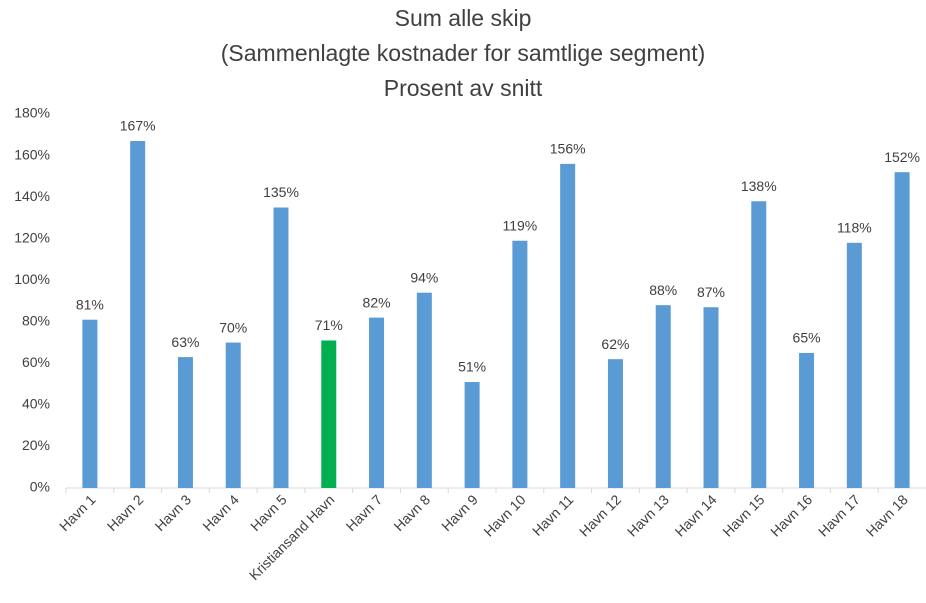  Describe the element at coordinates (411, 512) in the screenshot. I see `x-tick-label: Havn 8` at that location.